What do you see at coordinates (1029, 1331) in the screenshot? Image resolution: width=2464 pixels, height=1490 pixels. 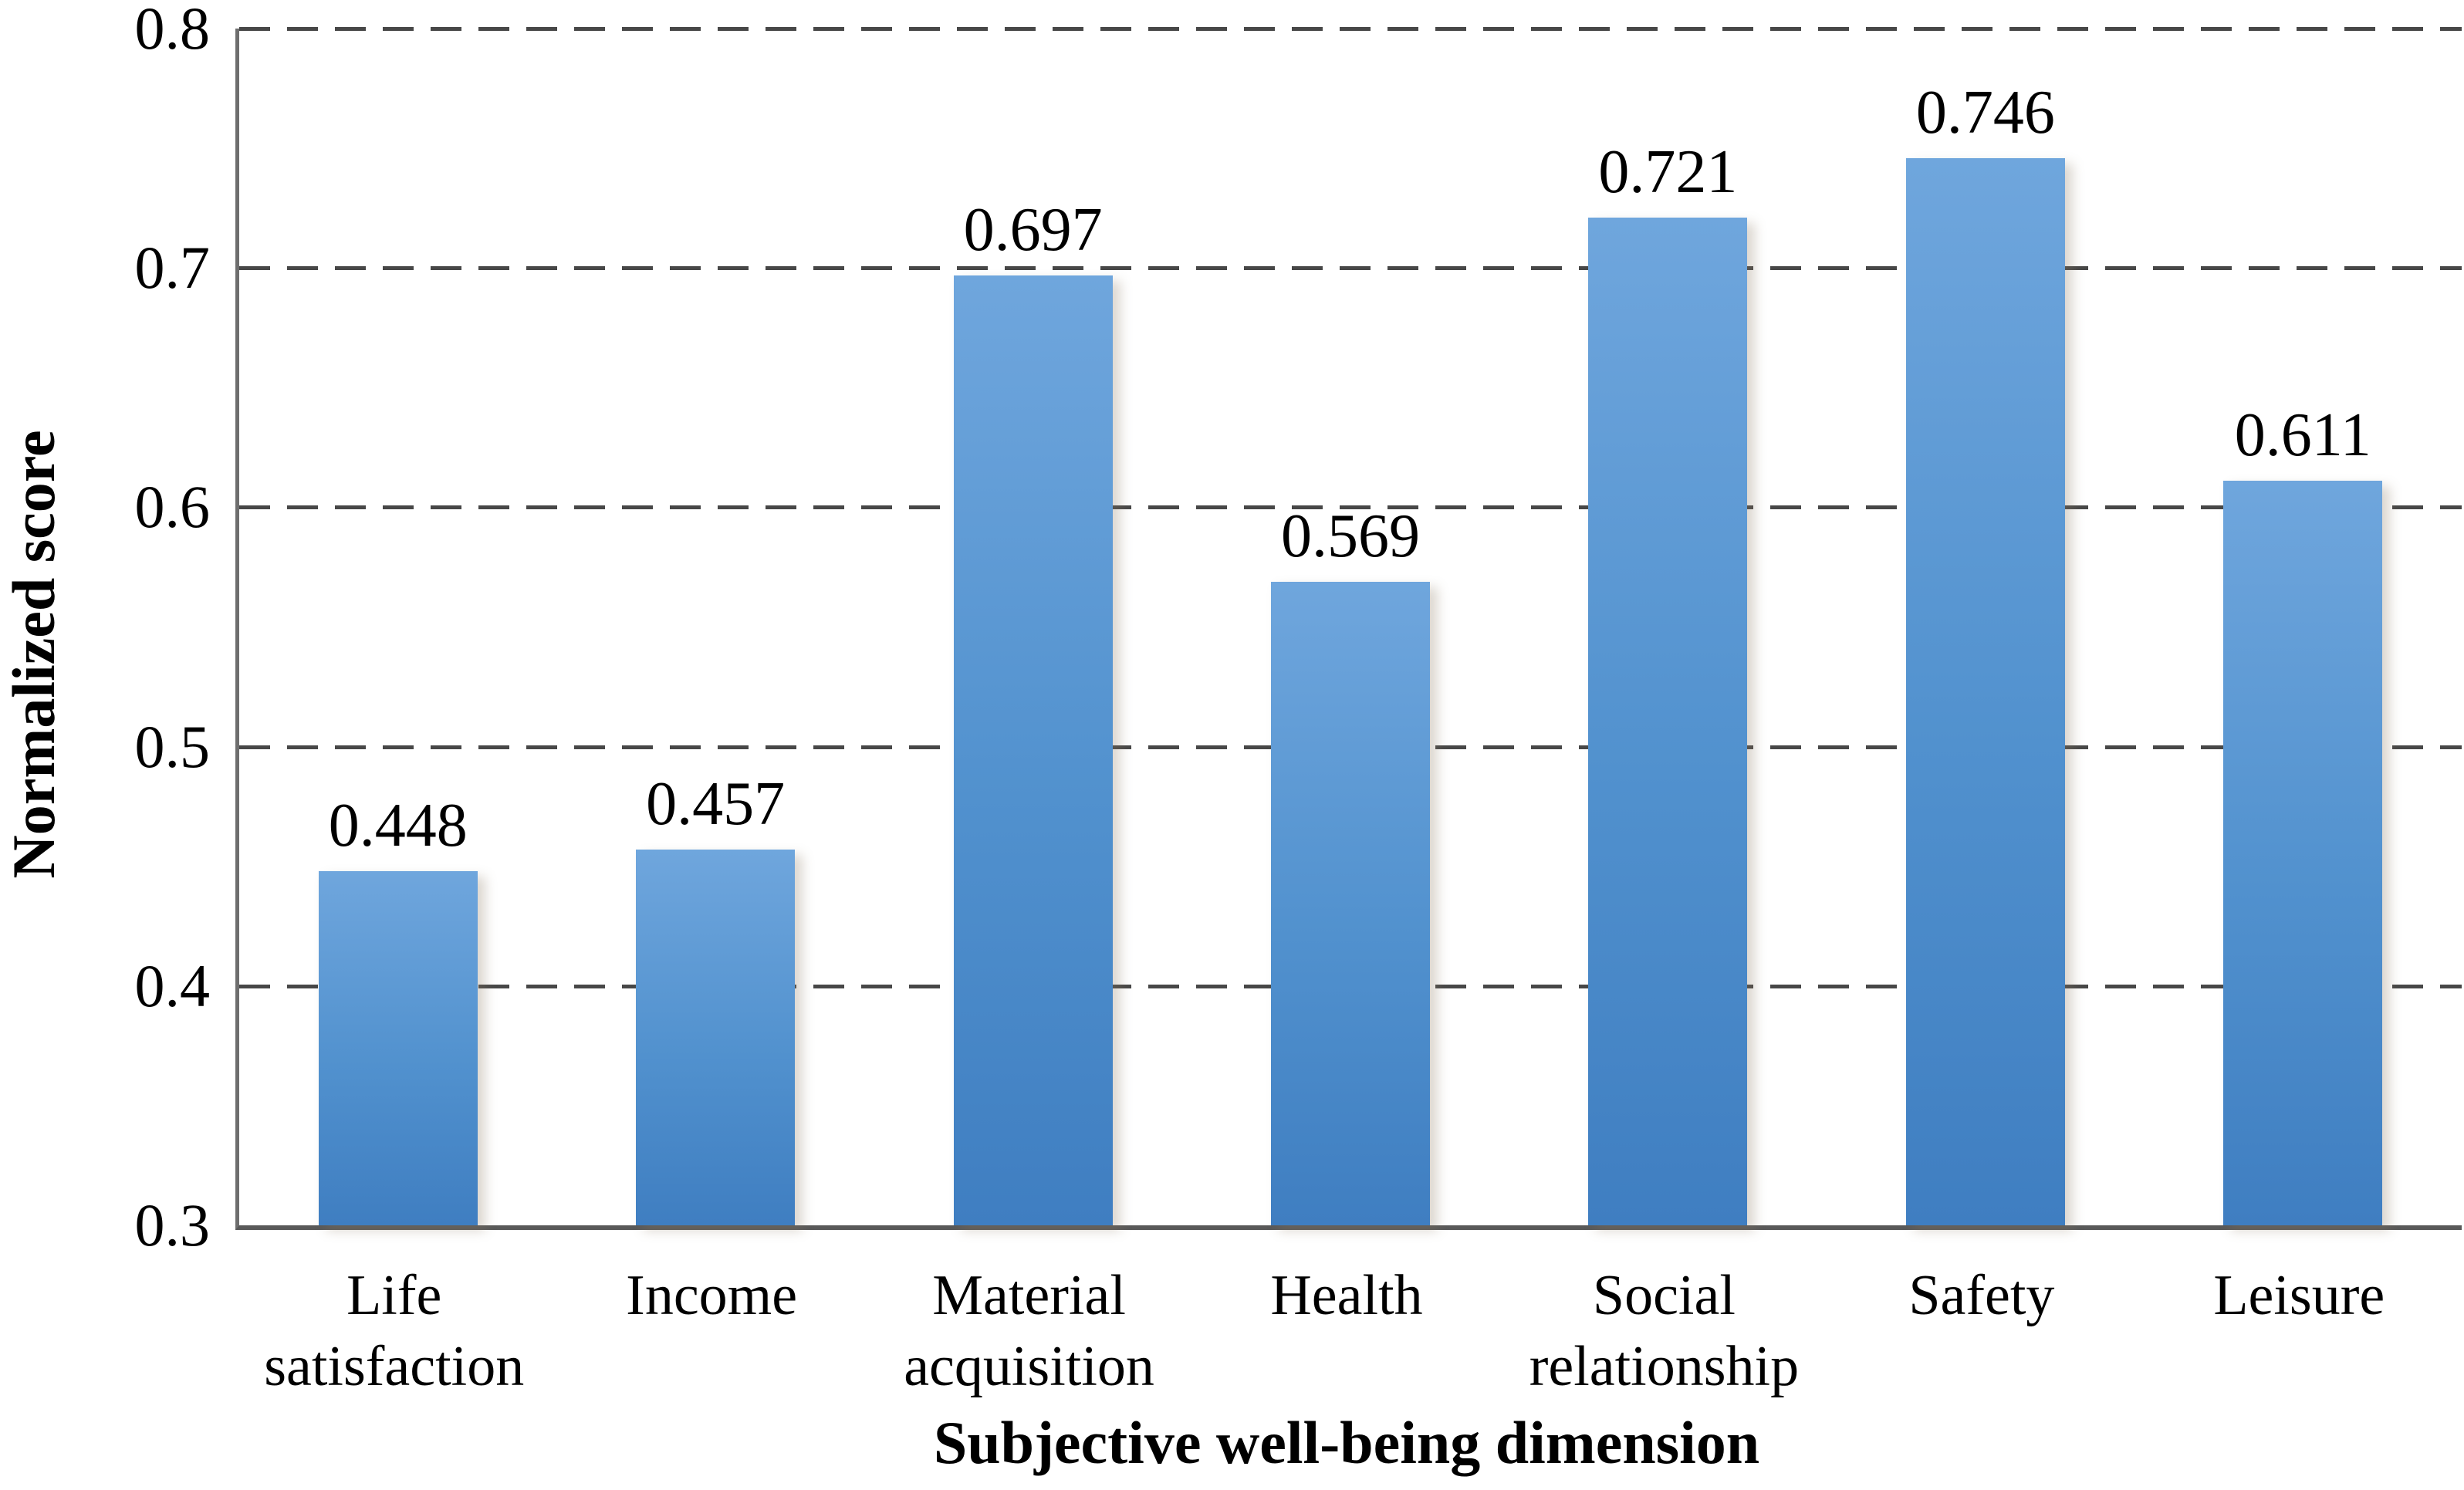 I see `x-tick-label: Material acquisition` at bounding box center [1029, 1331].